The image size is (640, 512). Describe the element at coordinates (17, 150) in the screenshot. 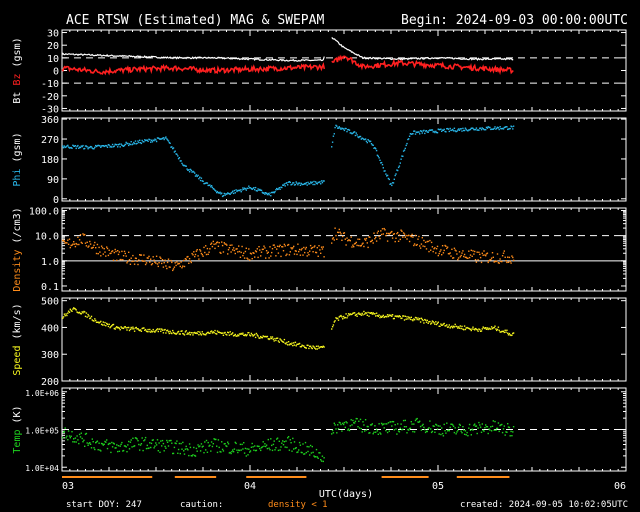

I see `y-axis-label-unit: (gsm)` at that location.